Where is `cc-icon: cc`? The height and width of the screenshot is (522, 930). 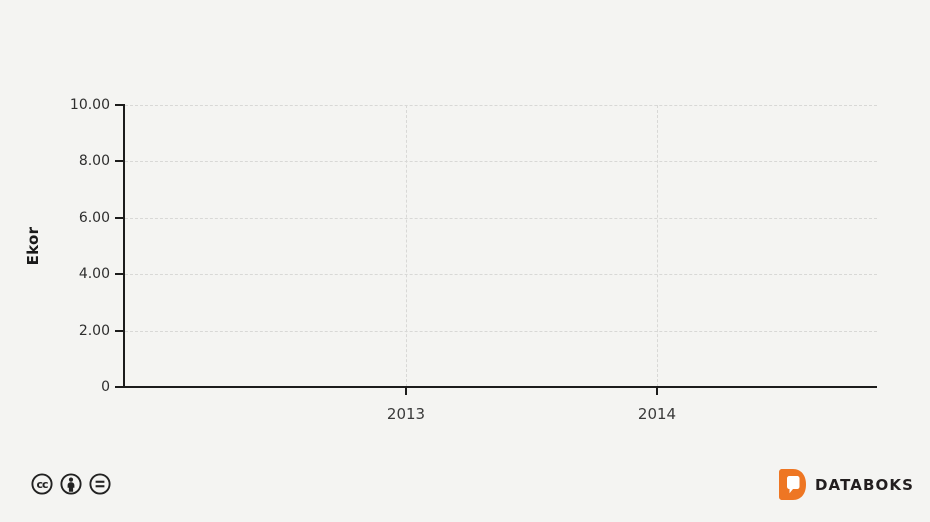 cc-icon: cc is located at coordinates (42, 484).